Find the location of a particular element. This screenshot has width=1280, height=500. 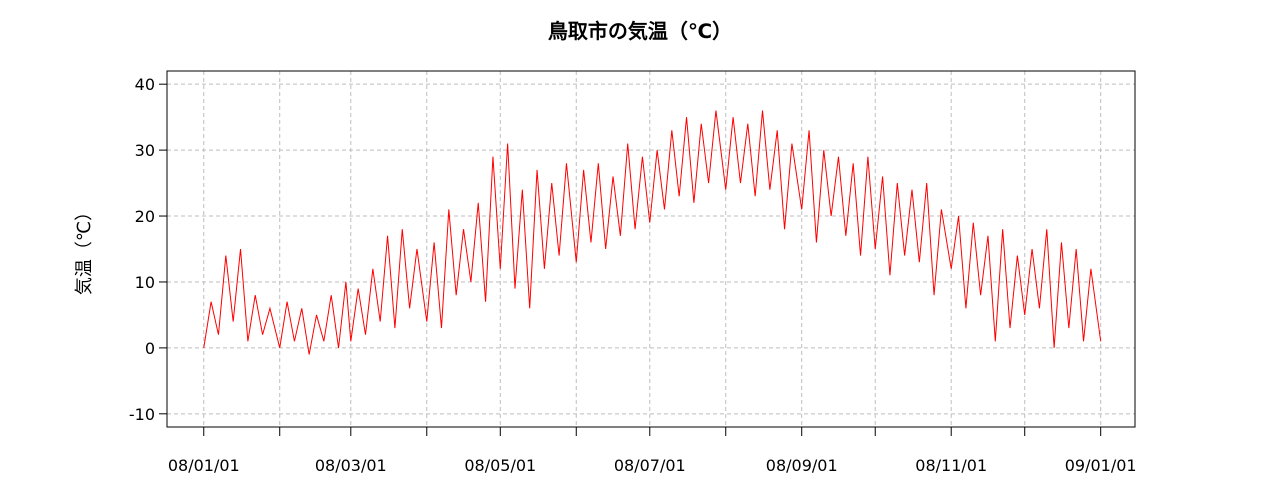

x-tick-label: 08/07/01 is located at coordinates (650, 465).